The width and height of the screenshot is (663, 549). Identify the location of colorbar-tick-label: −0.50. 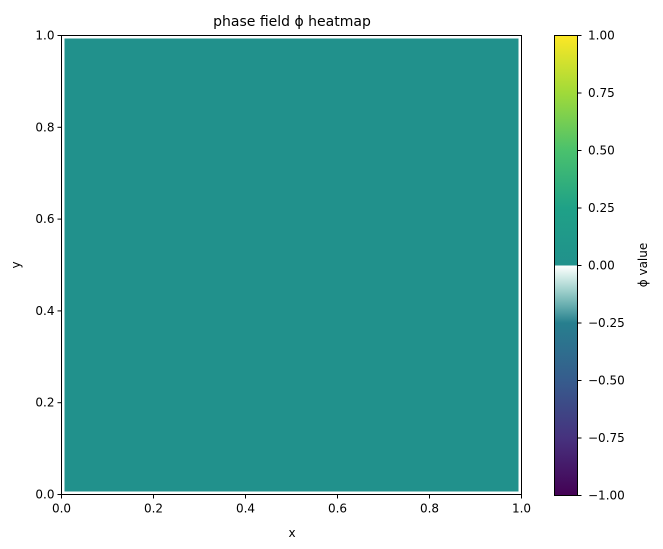
(606, 381).